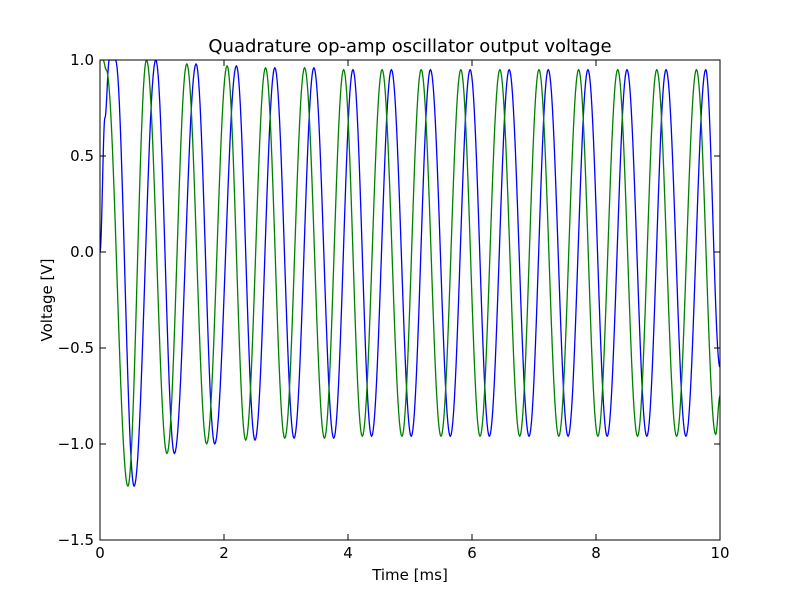 Image resolution: width=800 pixels, height=600 pixels. I want to click on y-tick-label: 1.0, so click(82, 60).